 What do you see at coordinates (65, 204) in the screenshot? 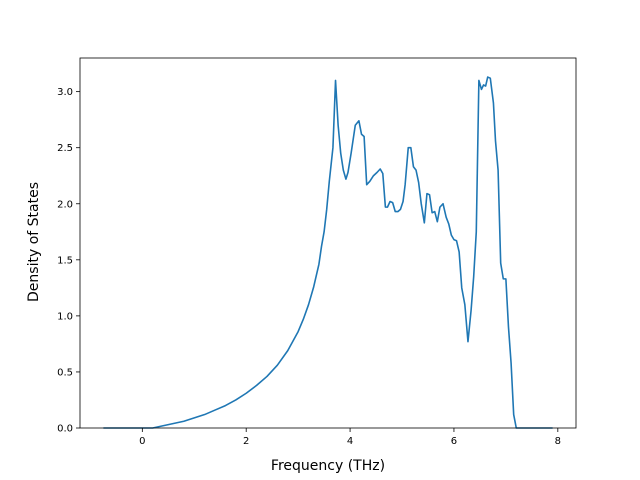
I see `y-tick-label: 2.0` at bounding box center [65, 204].